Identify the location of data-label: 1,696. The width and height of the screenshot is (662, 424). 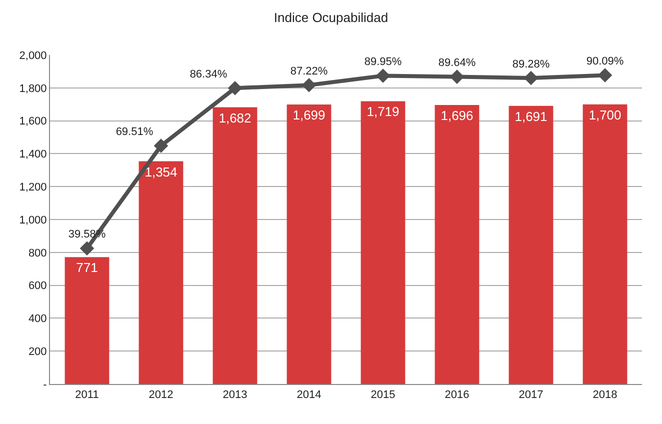
(457, 116).